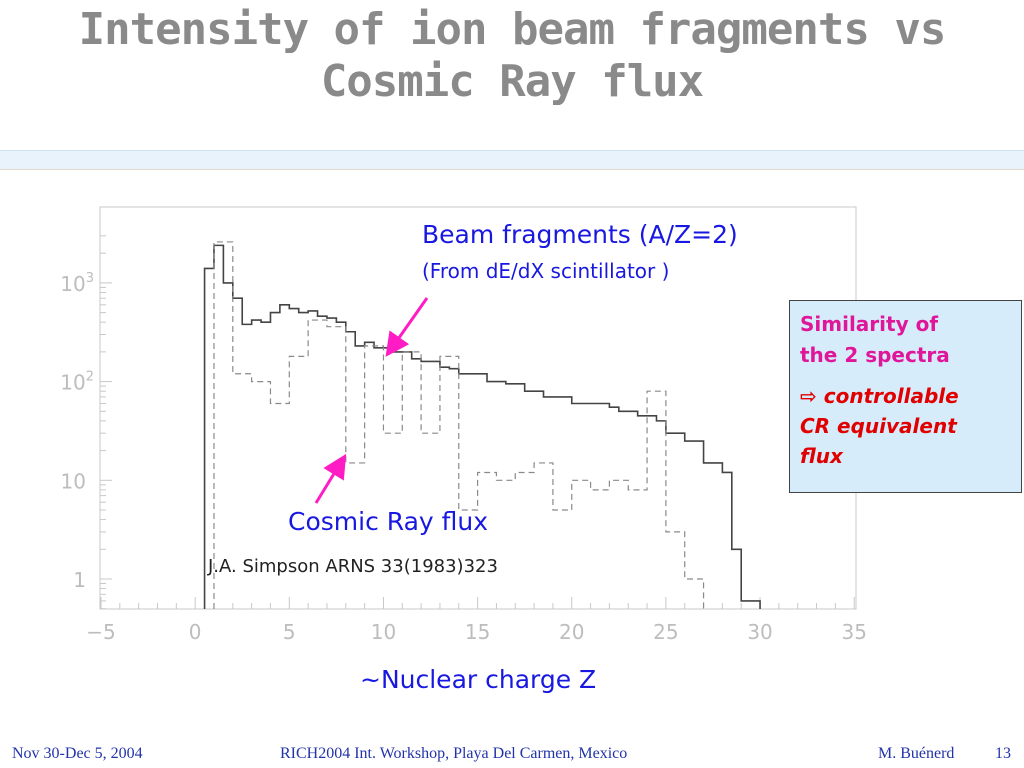  I want to click on x-tick-label: 30, so click(759, 632).